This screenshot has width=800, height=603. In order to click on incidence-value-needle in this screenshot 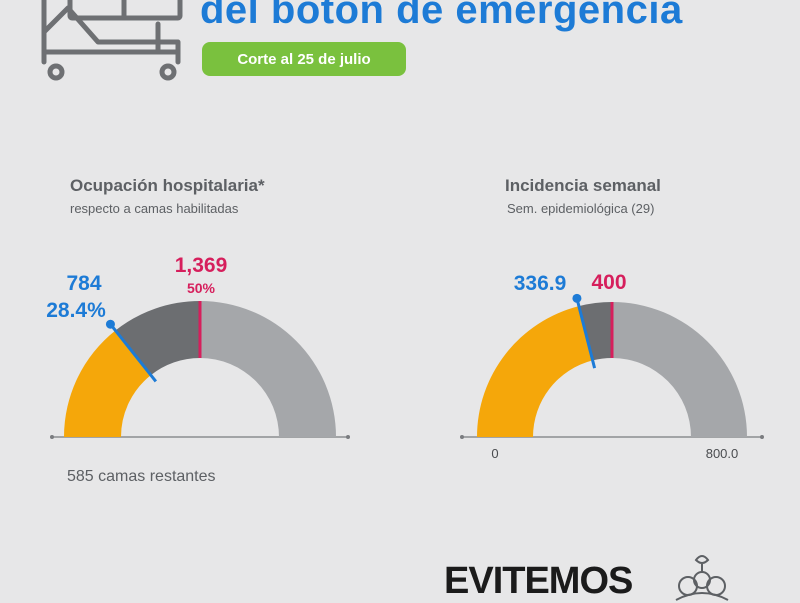, I will do `click(586, 333)`.